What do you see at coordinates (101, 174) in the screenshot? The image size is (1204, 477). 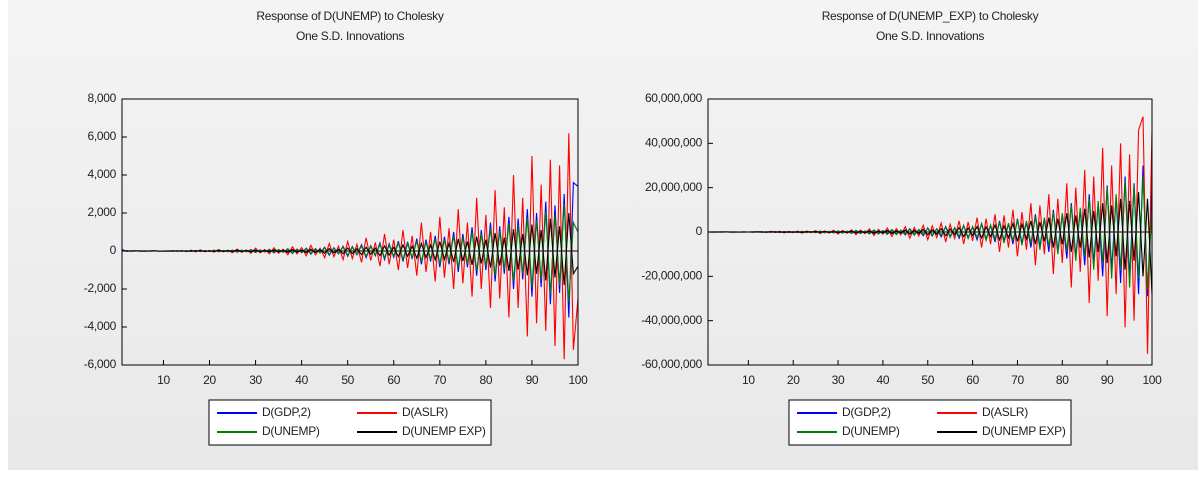 I see `y-tick-label: 4,000` at bounding box center [101, 174].